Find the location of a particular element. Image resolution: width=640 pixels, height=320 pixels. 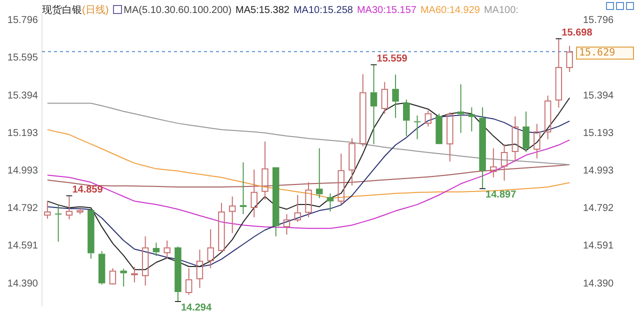

y-tick-label: 14.390 is located at coordinates (22, 284).